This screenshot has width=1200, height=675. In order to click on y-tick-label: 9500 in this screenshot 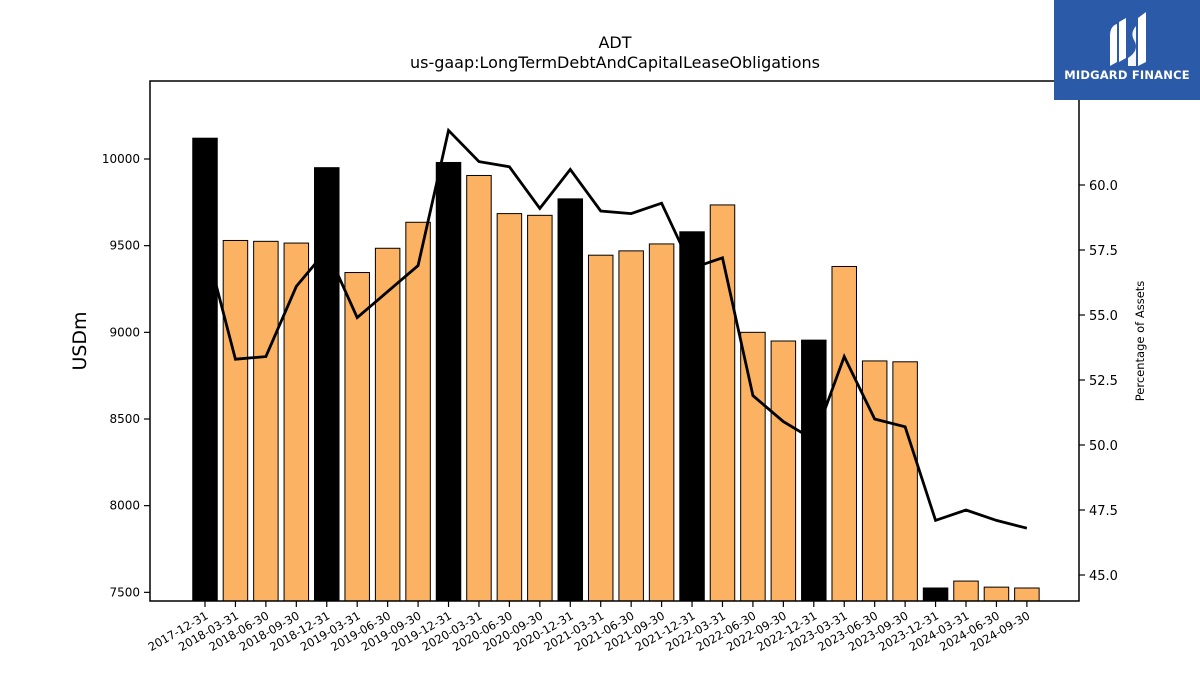, I will do `click(124, 246)`.